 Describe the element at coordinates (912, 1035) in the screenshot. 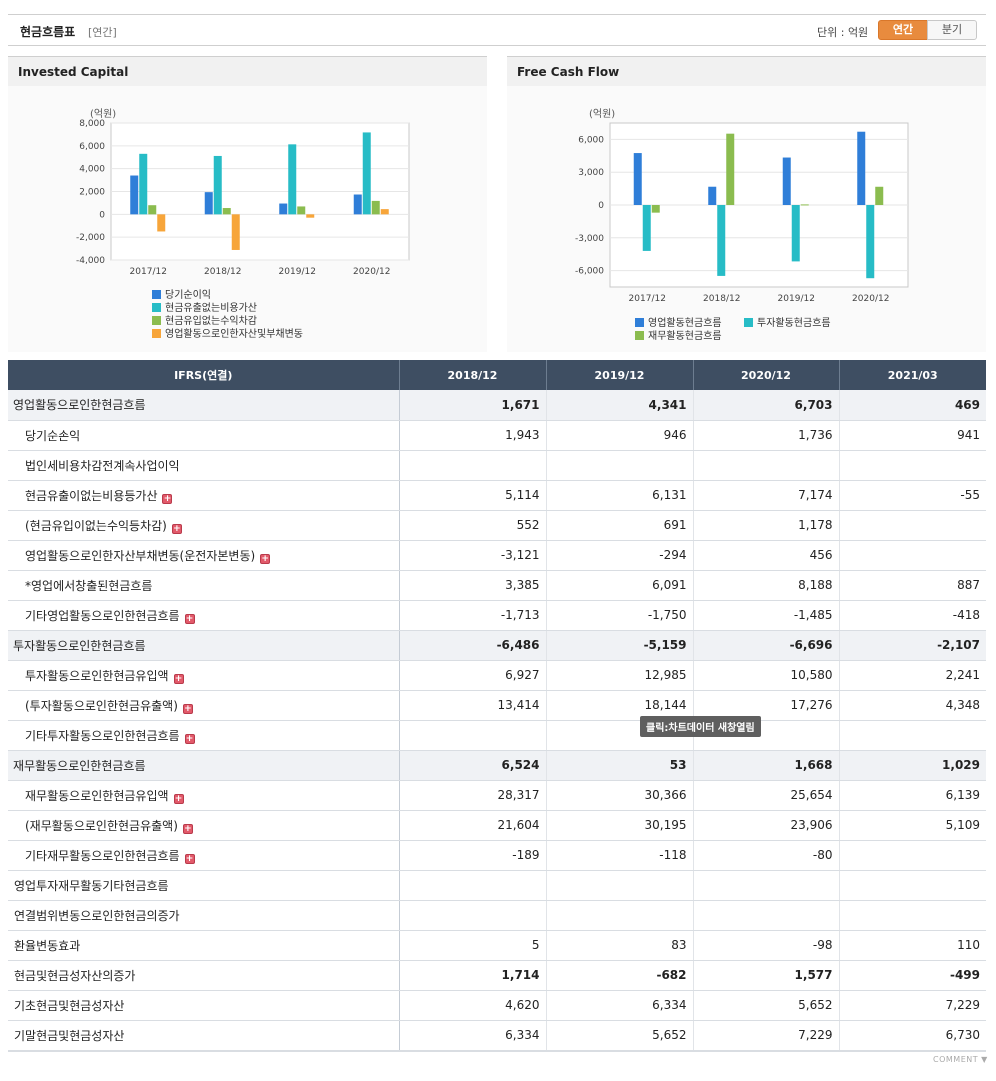

I see `table-cell: 6,730` at that location.